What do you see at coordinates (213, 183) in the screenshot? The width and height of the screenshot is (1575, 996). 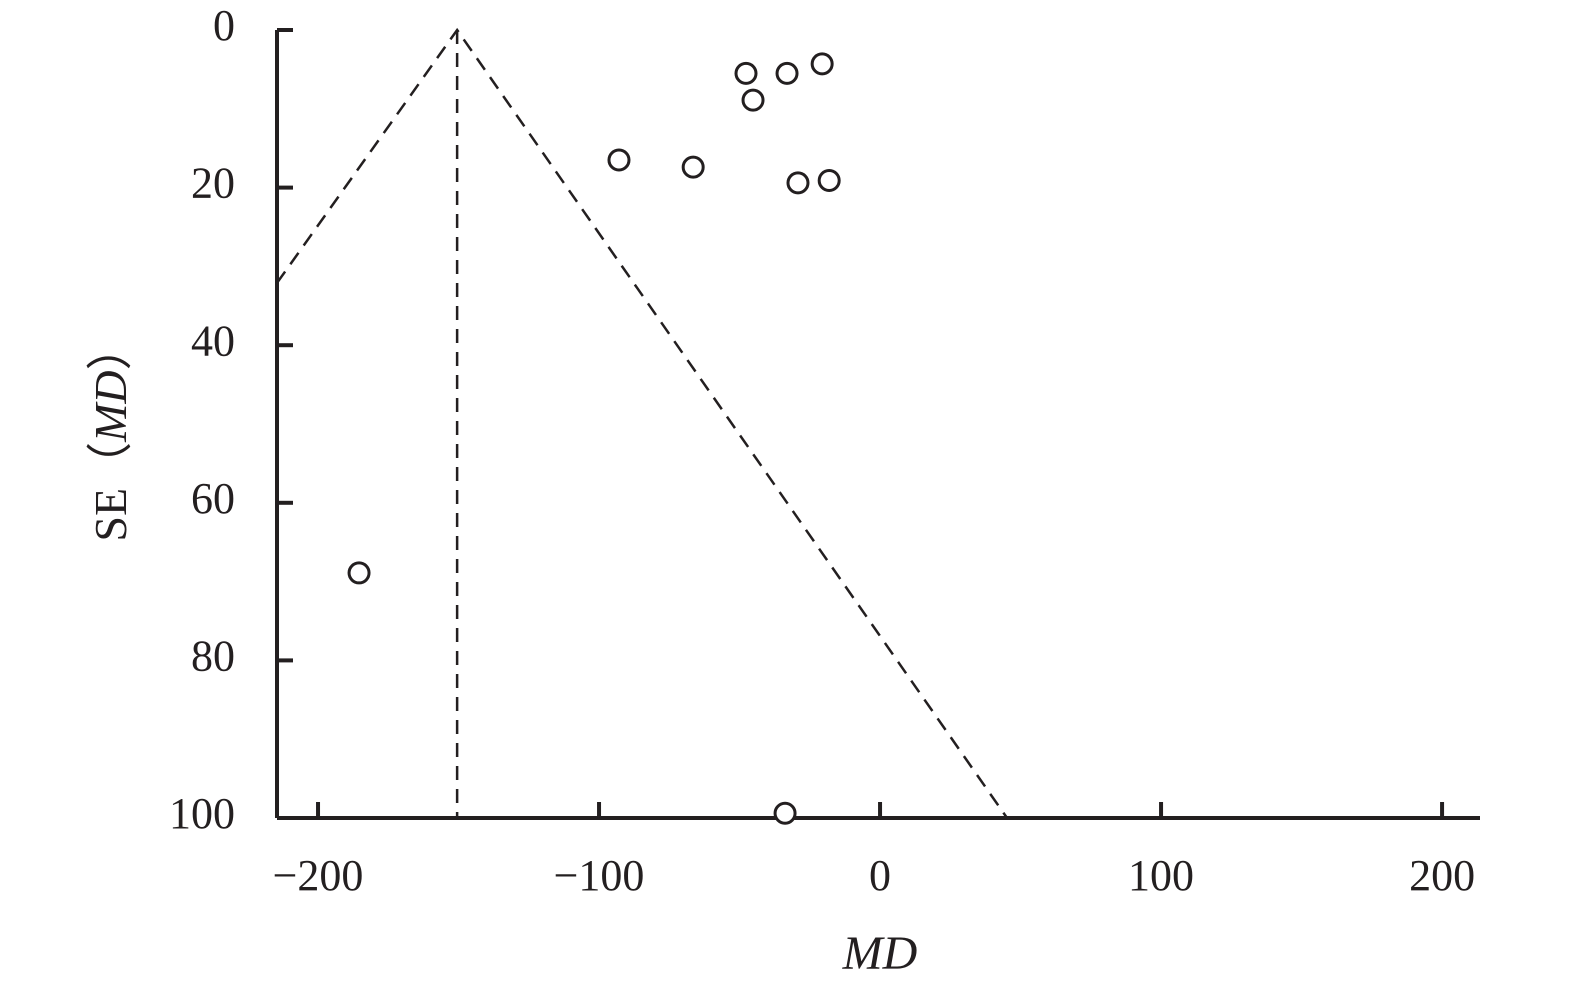 I see `y-tick-label: 20` at bounding box center [213, 183].